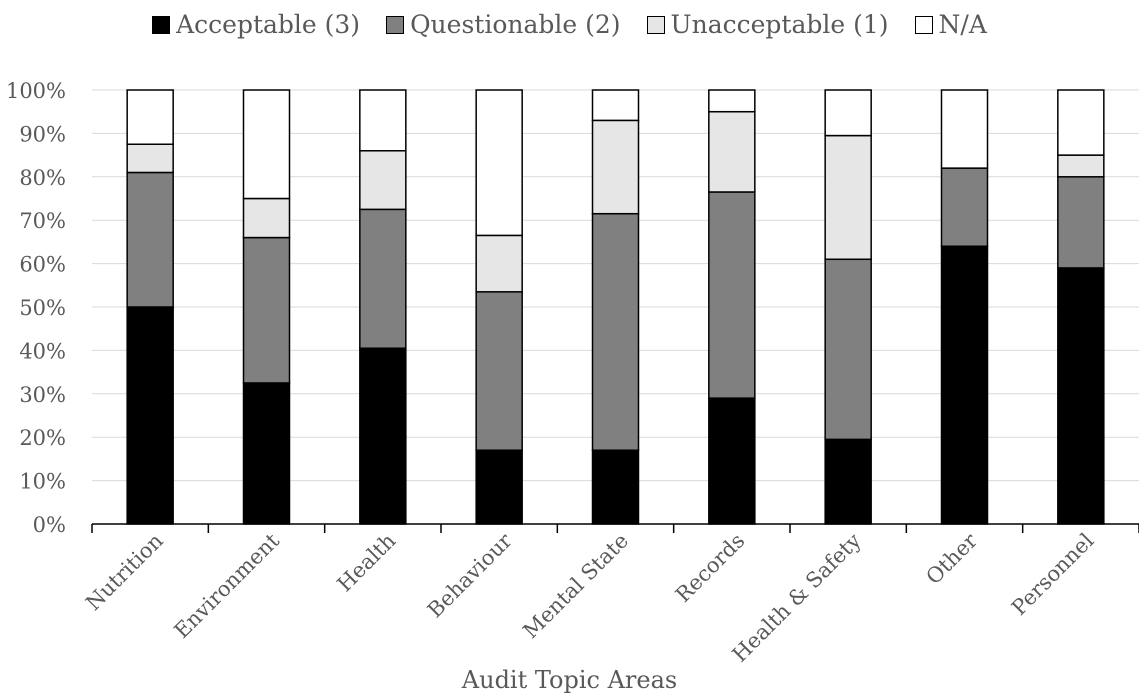 This screenshot has width=1139, height=699. I want to click on y-tick-label: 30%, so click(42, 395).